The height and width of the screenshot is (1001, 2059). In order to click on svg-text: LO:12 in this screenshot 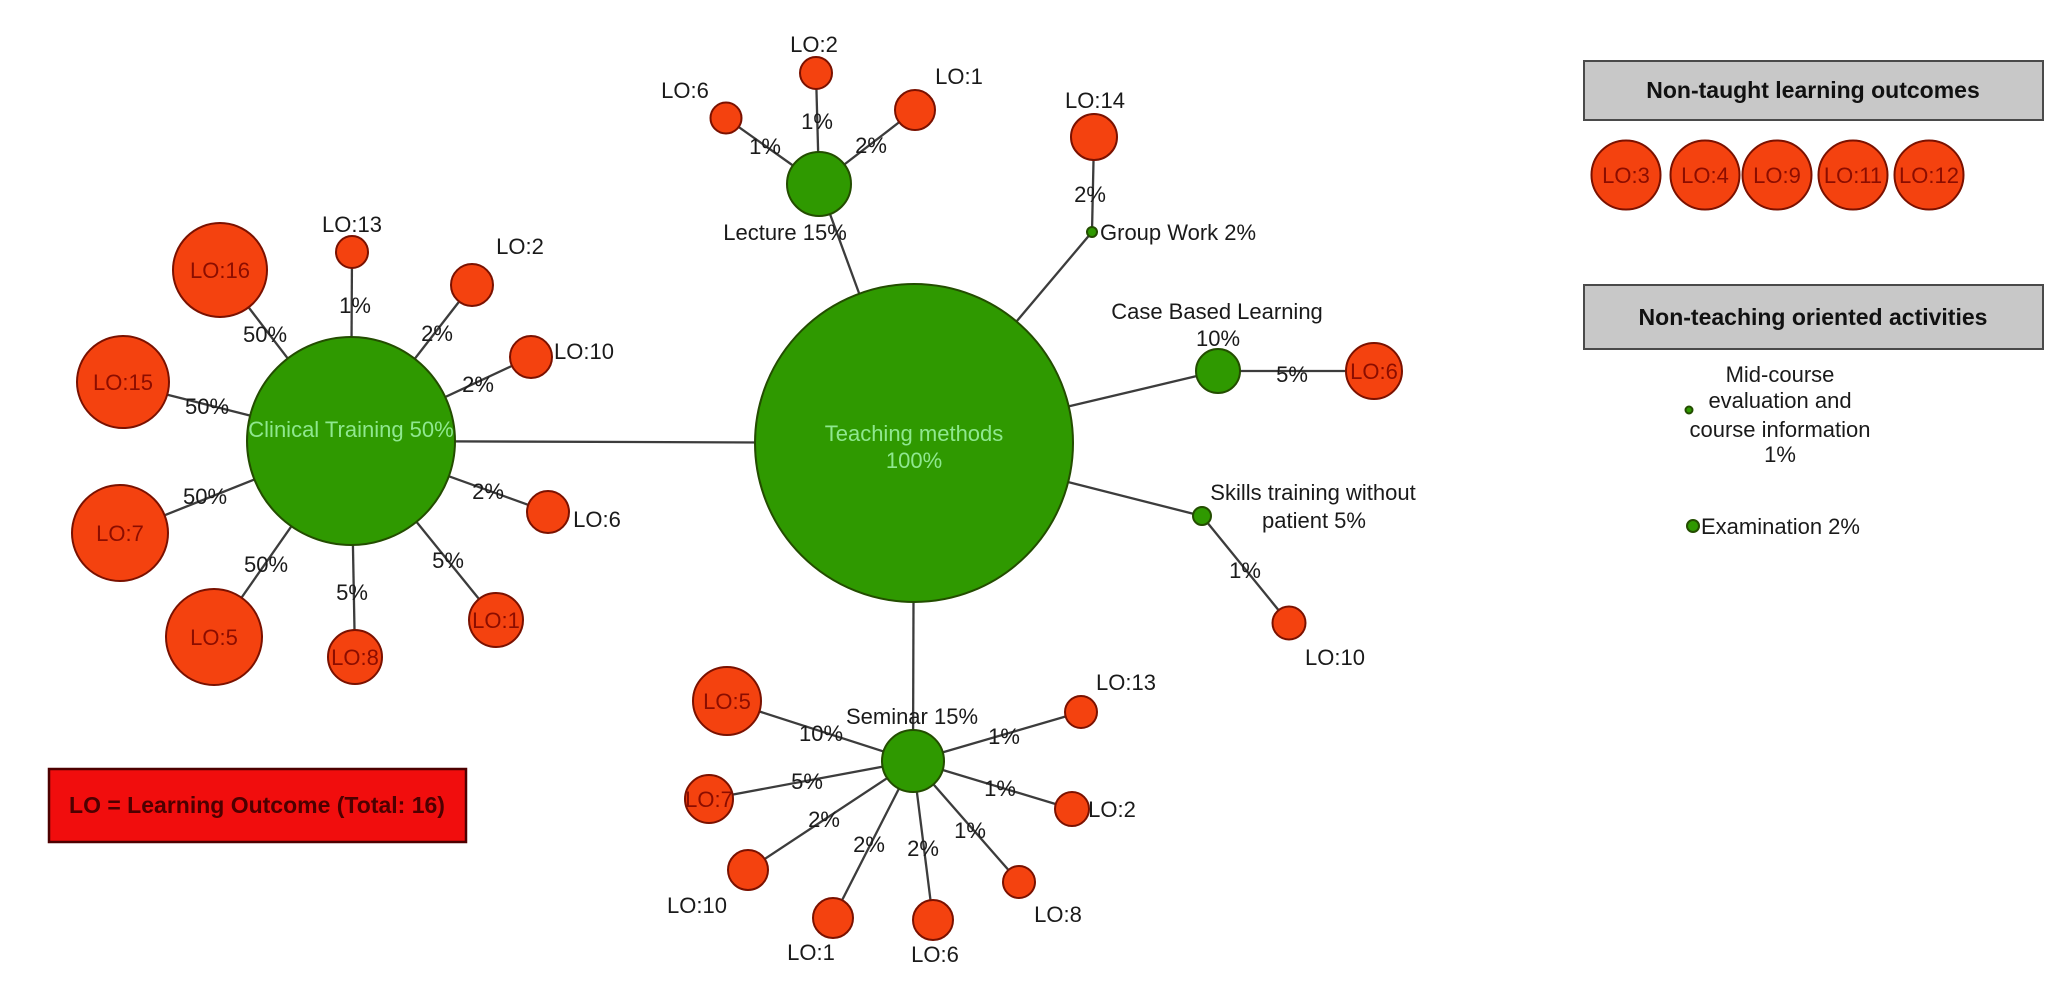, I will do `click(1929, 175)`.